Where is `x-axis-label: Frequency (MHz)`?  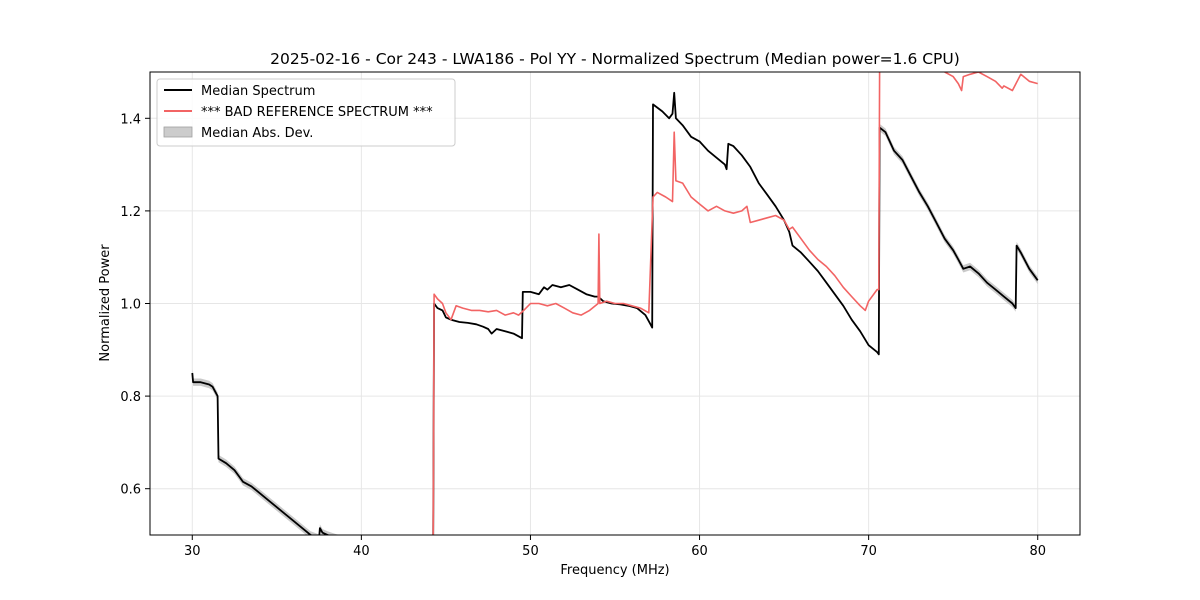 x-axis-label: Frequency (MHz) is located at coordinates (614, 570).